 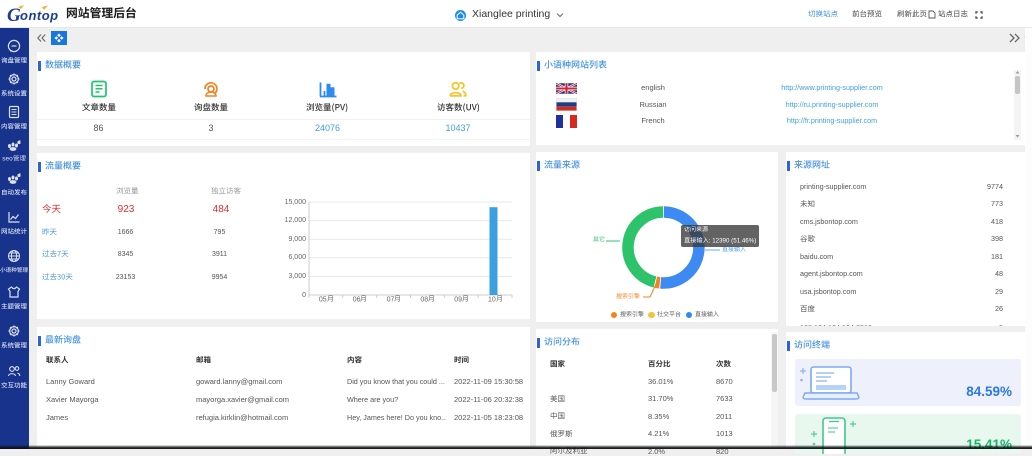 I want to click on svg-text: G, so click(x=14, y=15).